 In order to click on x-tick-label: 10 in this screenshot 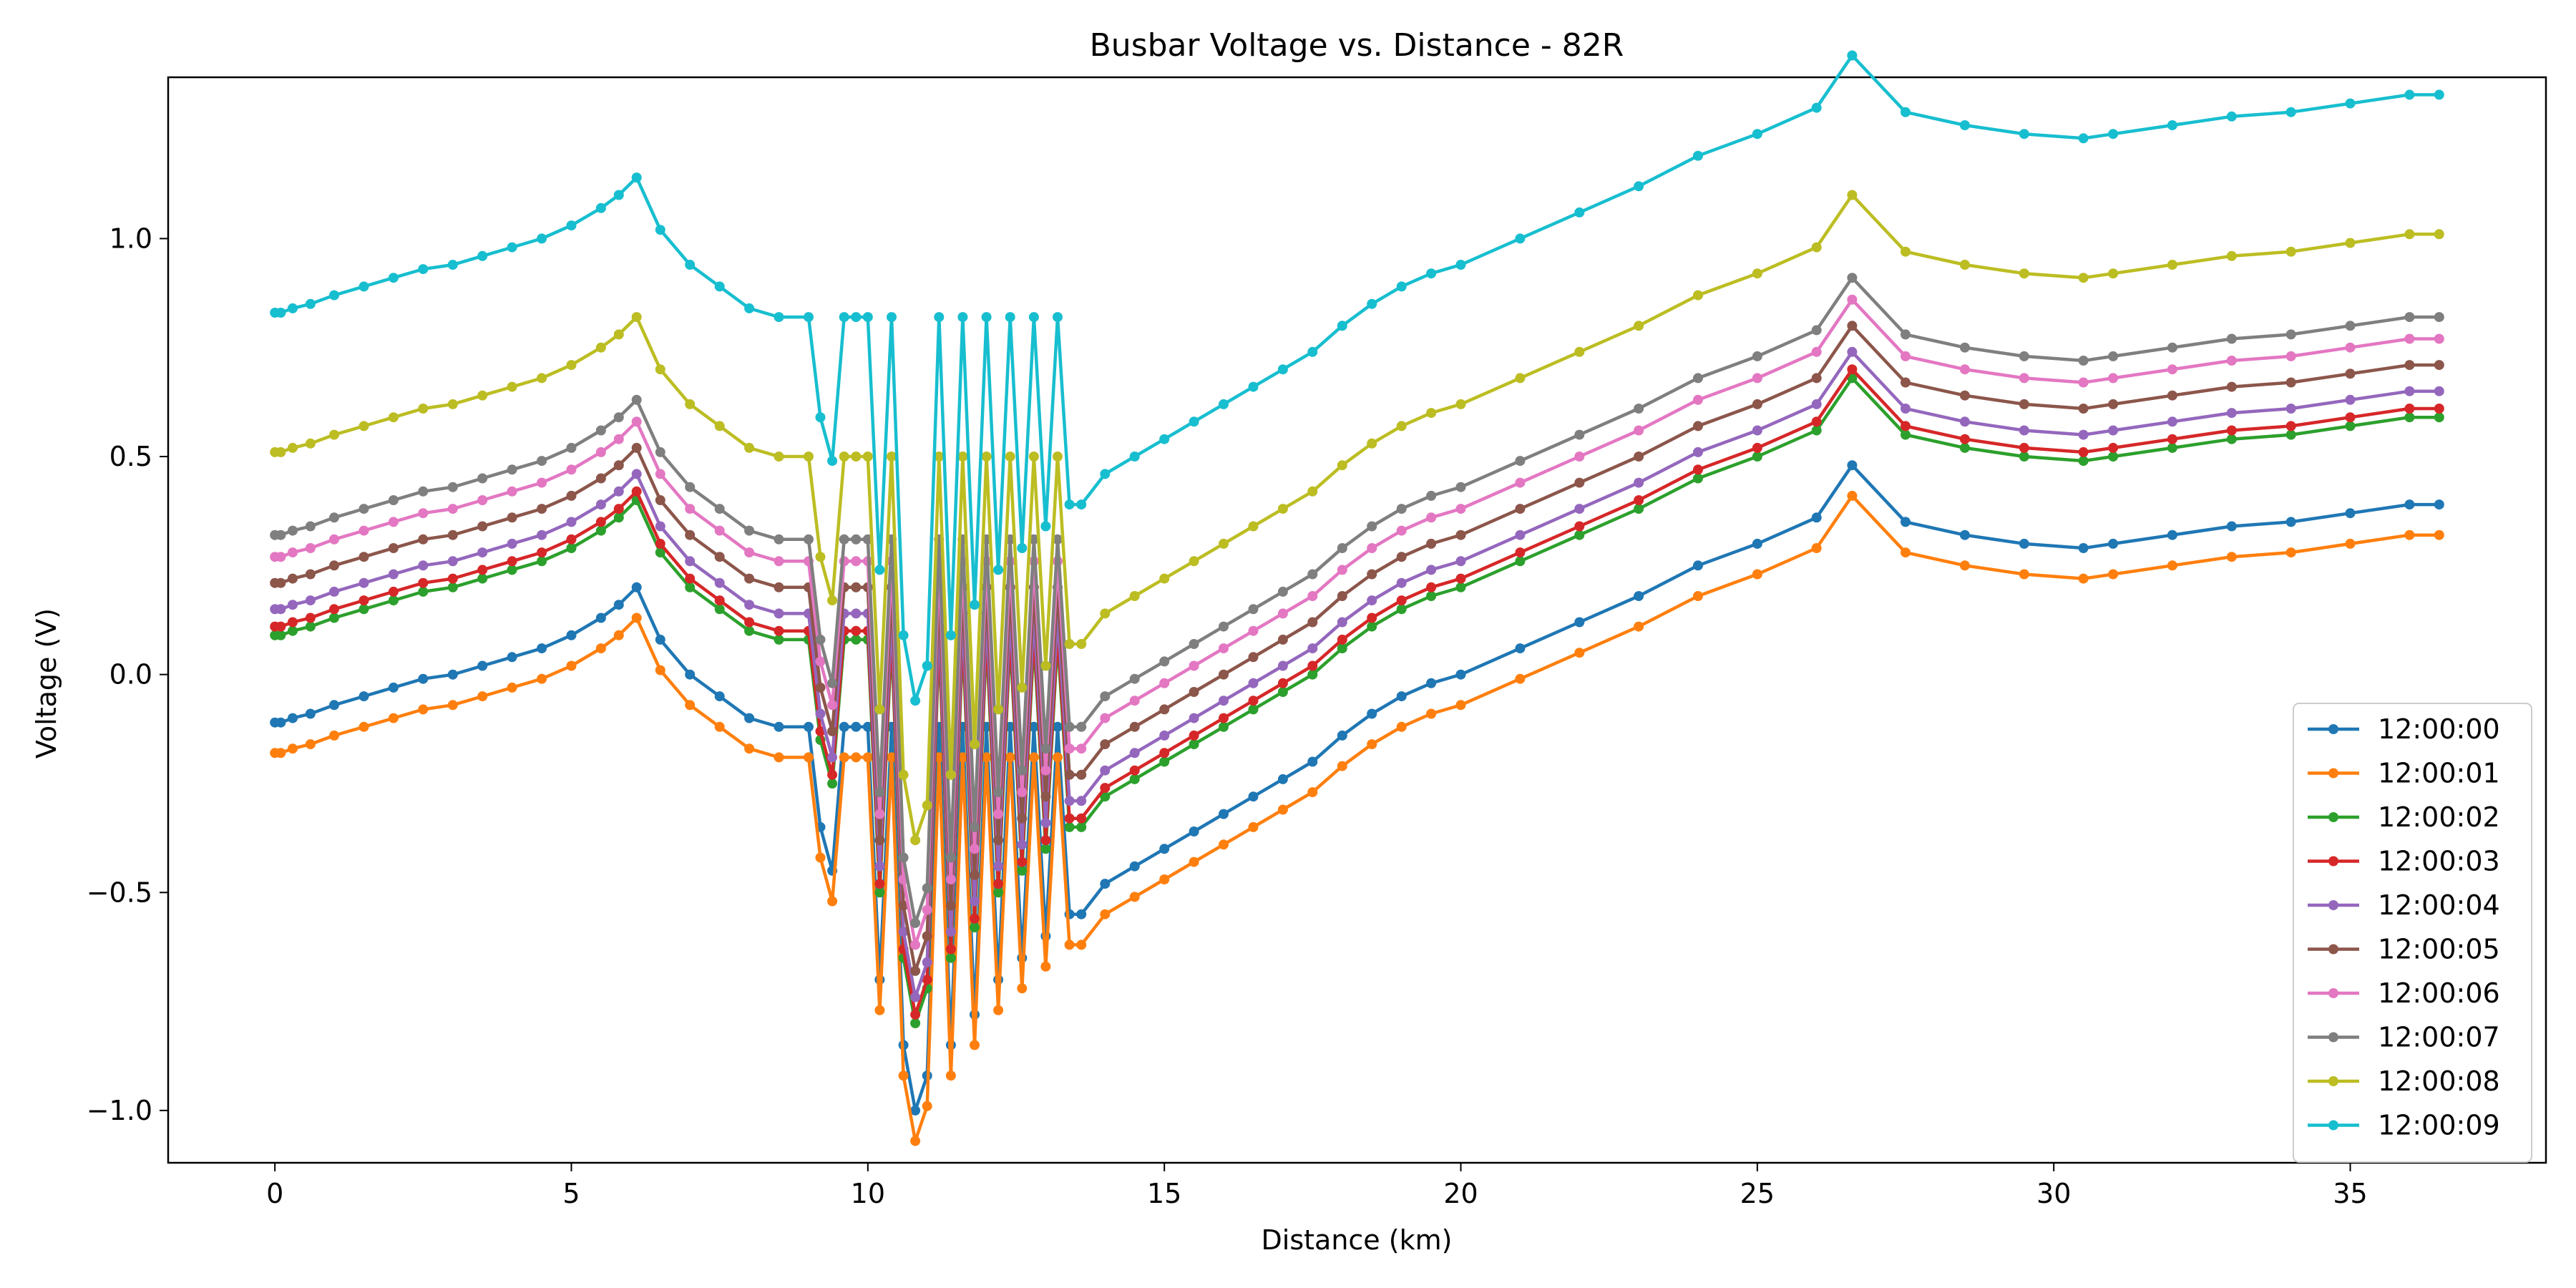, I will do `click(868, 1193)`.